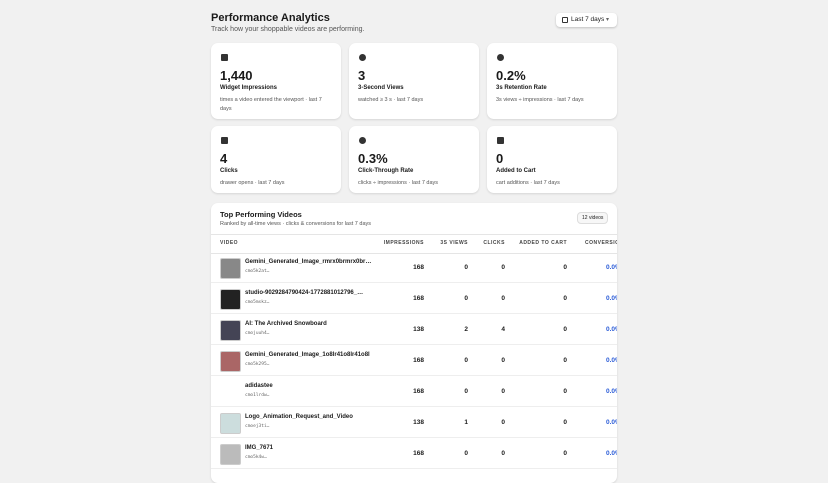 Image resolution: width=828 pixels, height=483 pixels. I want to click on column-header: 3S VIEWS, so click(454, 243).